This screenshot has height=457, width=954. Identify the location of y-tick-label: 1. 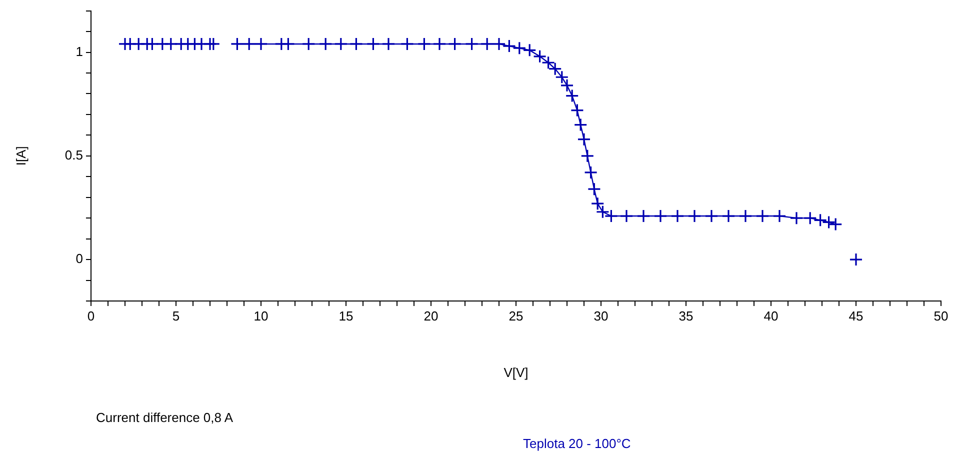
(79, 51).